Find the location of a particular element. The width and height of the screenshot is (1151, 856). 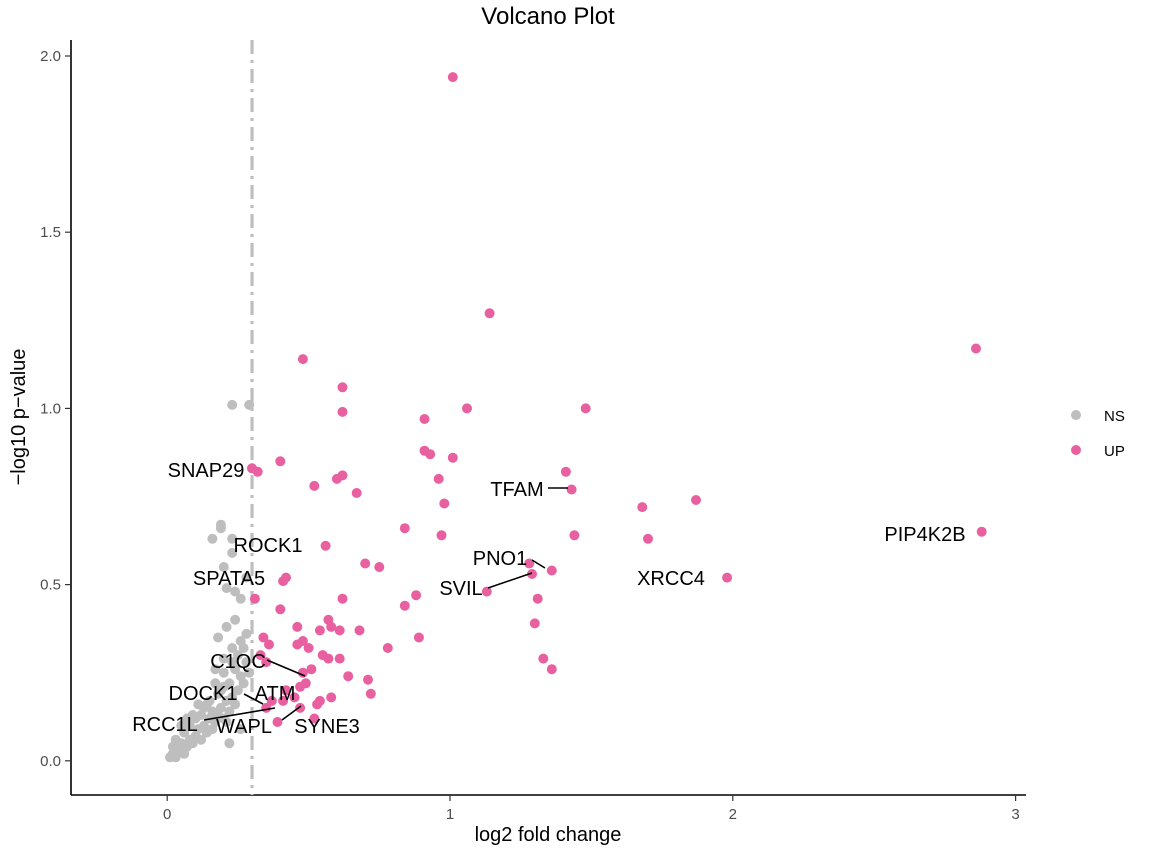

leader-svil is located at coordinates (510, 580).